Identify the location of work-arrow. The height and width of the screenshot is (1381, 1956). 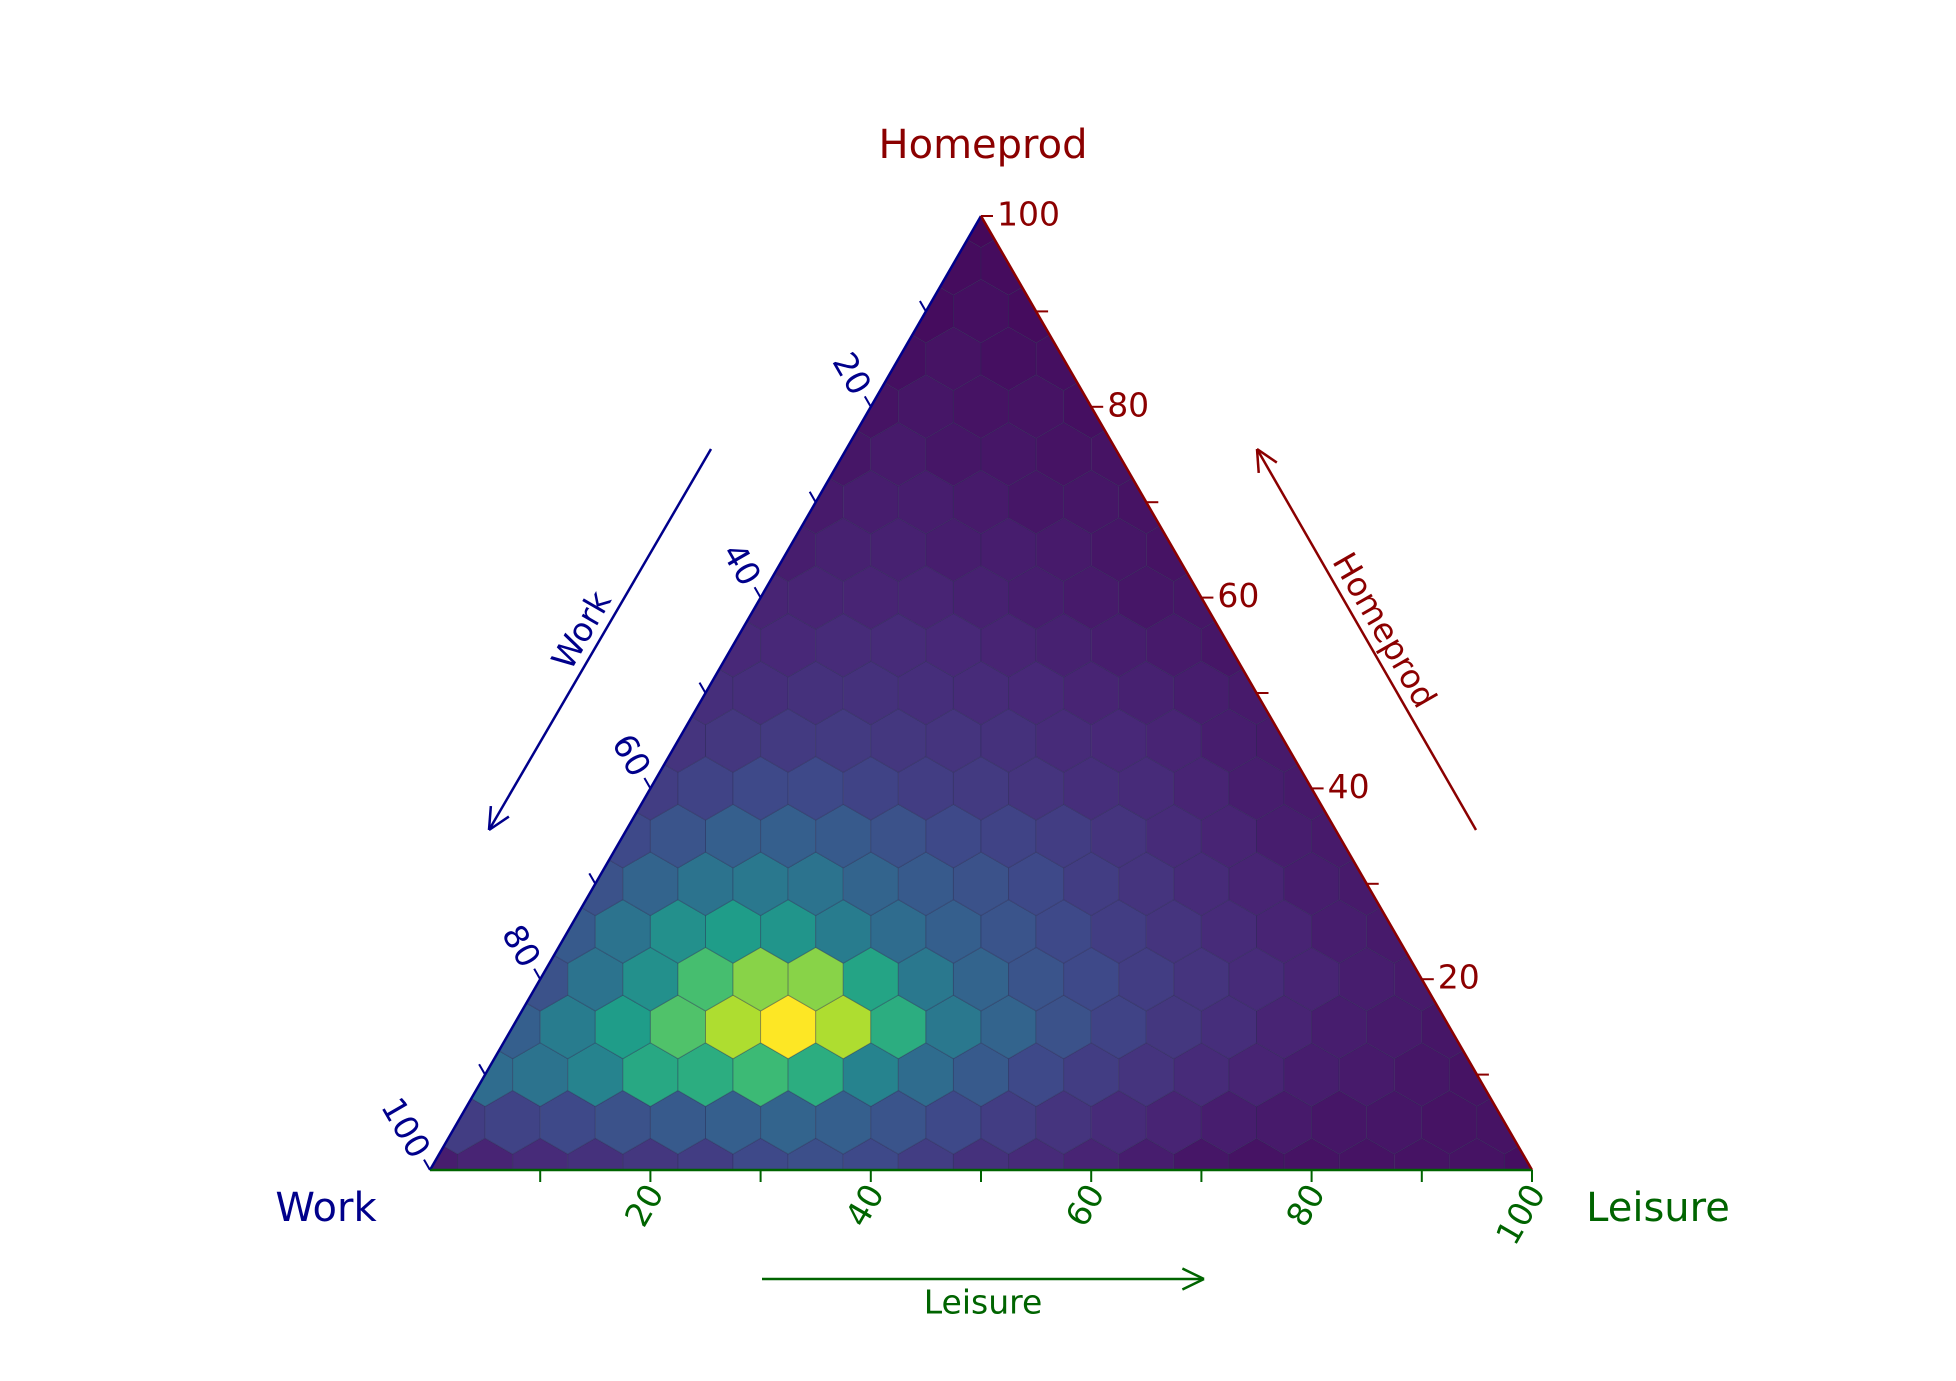
(600, 639).